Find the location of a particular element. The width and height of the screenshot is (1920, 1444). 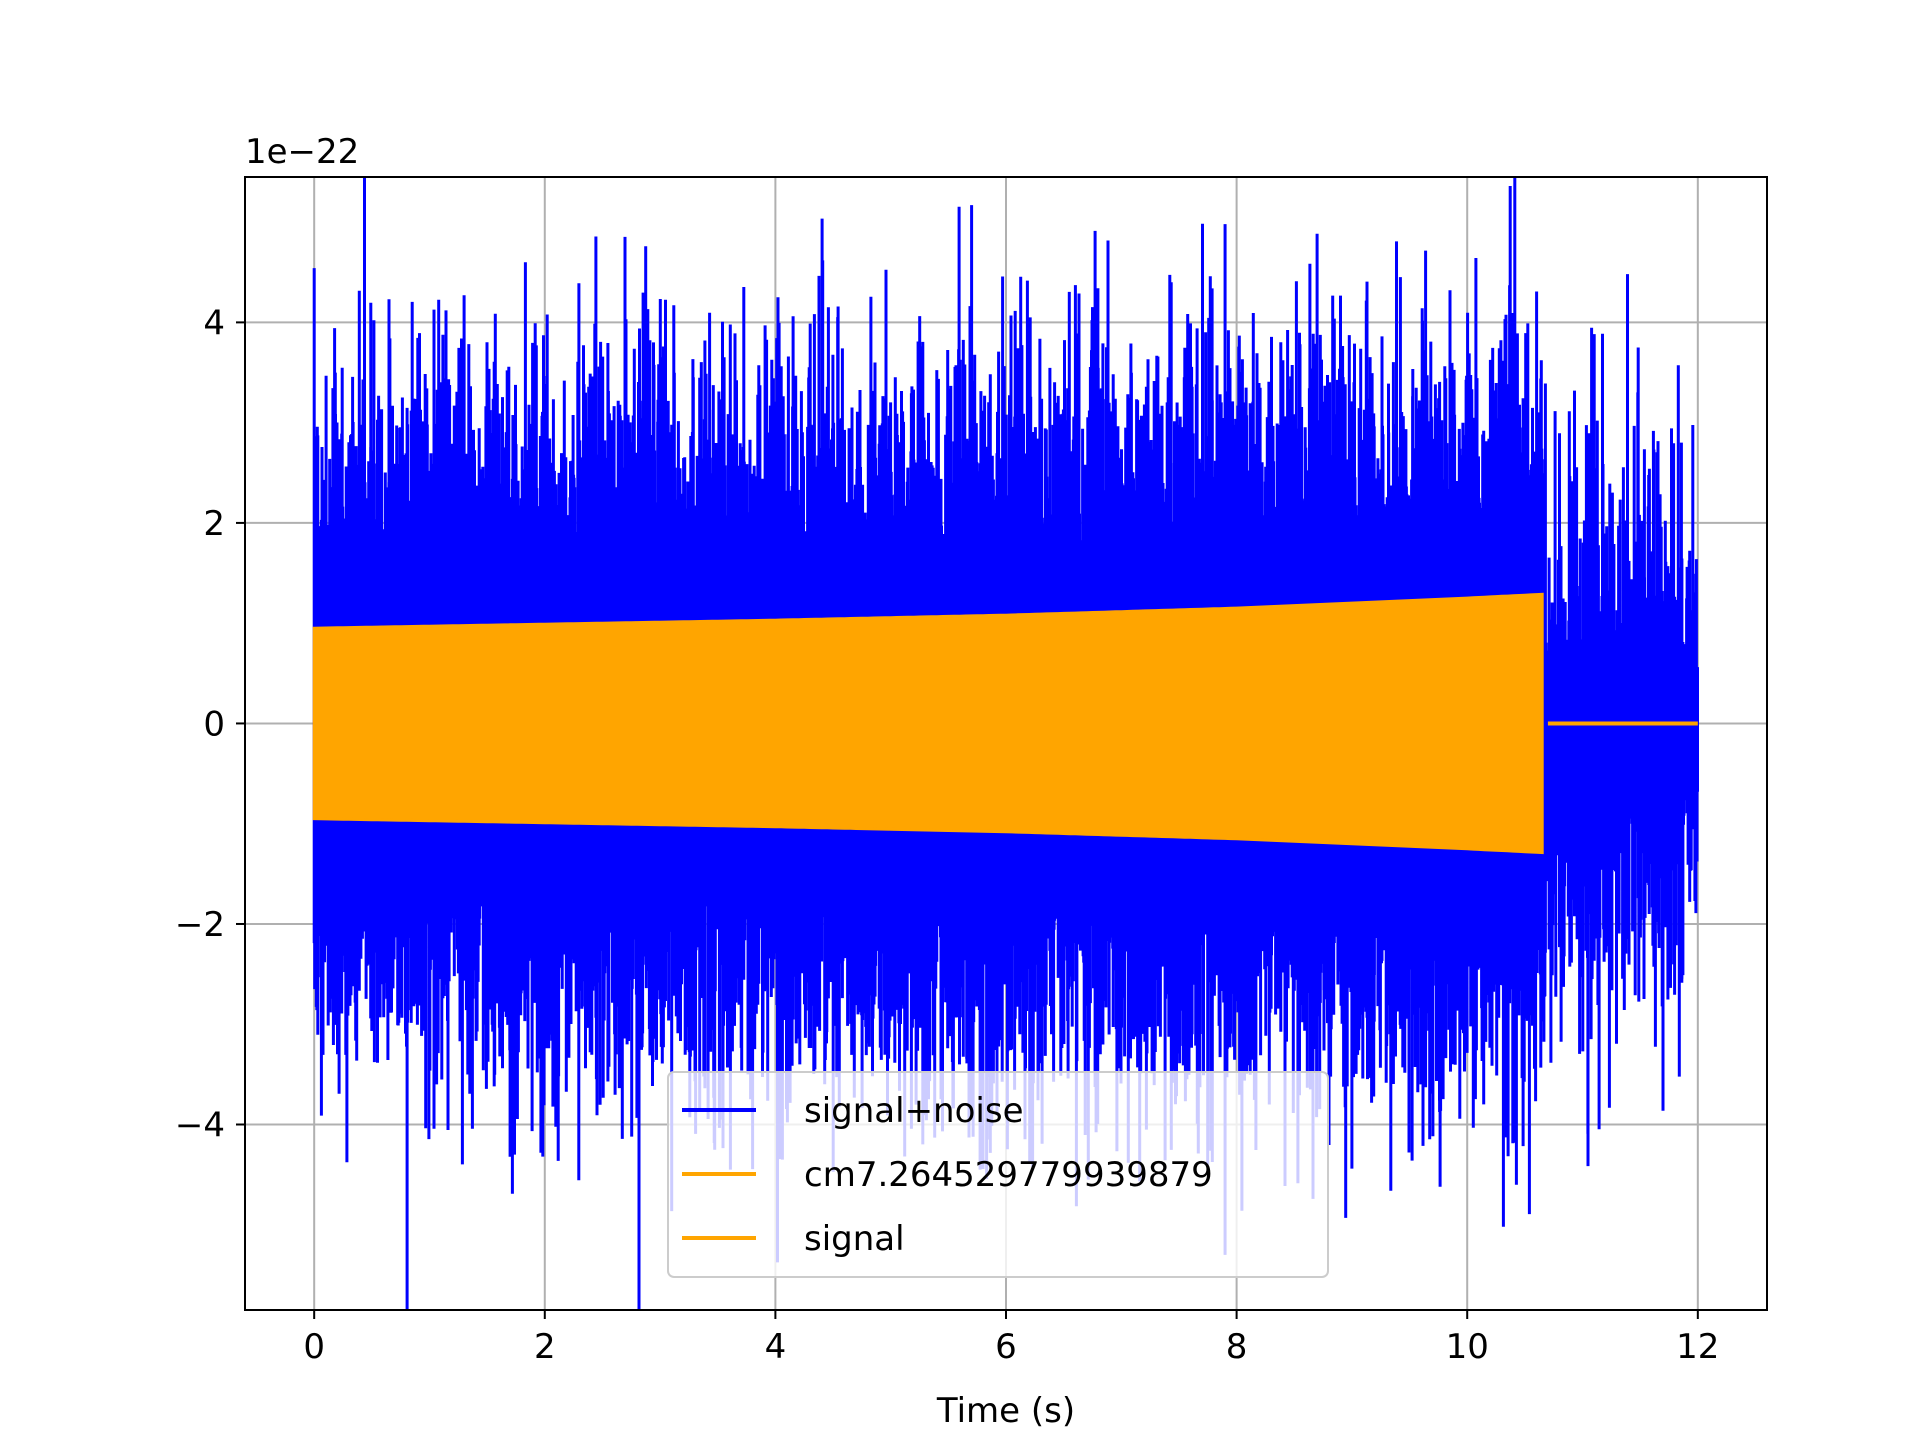

x-tick-label: 4 is located at coordinates (776, 1347).